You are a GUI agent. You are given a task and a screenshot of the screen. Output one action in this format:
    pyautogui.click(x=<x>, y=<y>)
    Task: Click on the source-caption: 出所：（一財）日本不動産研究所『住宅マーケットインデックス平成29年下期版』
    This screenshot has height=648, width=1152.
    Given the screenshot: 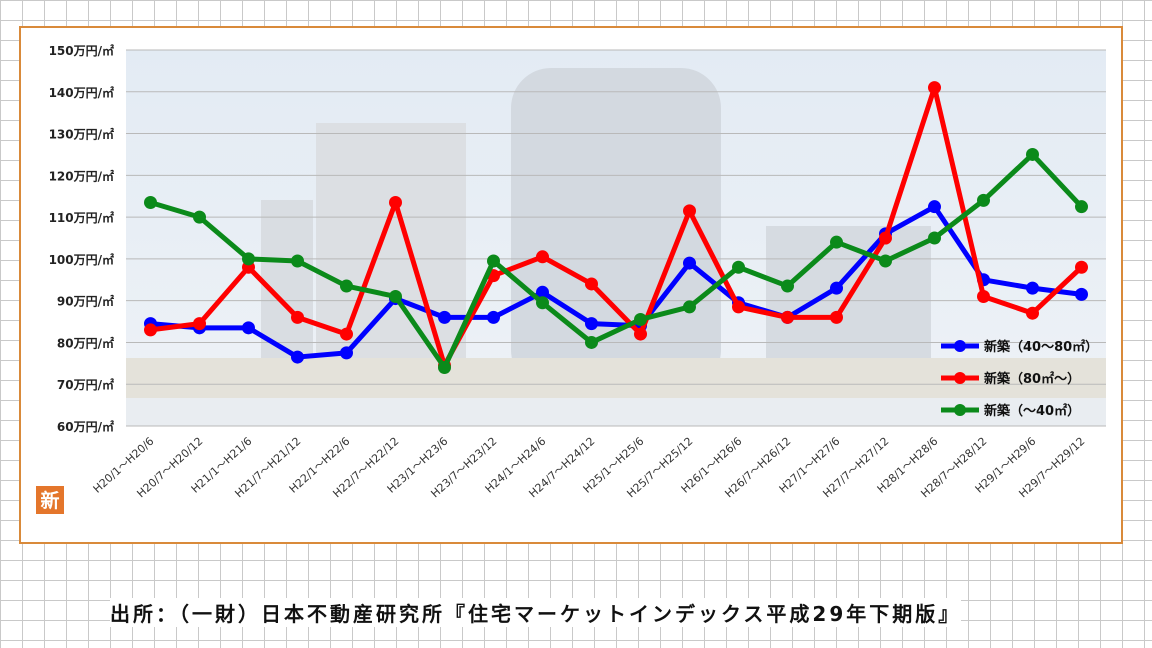 What is the action you would take?
    pyautogui.click(x=536, y=612)
    